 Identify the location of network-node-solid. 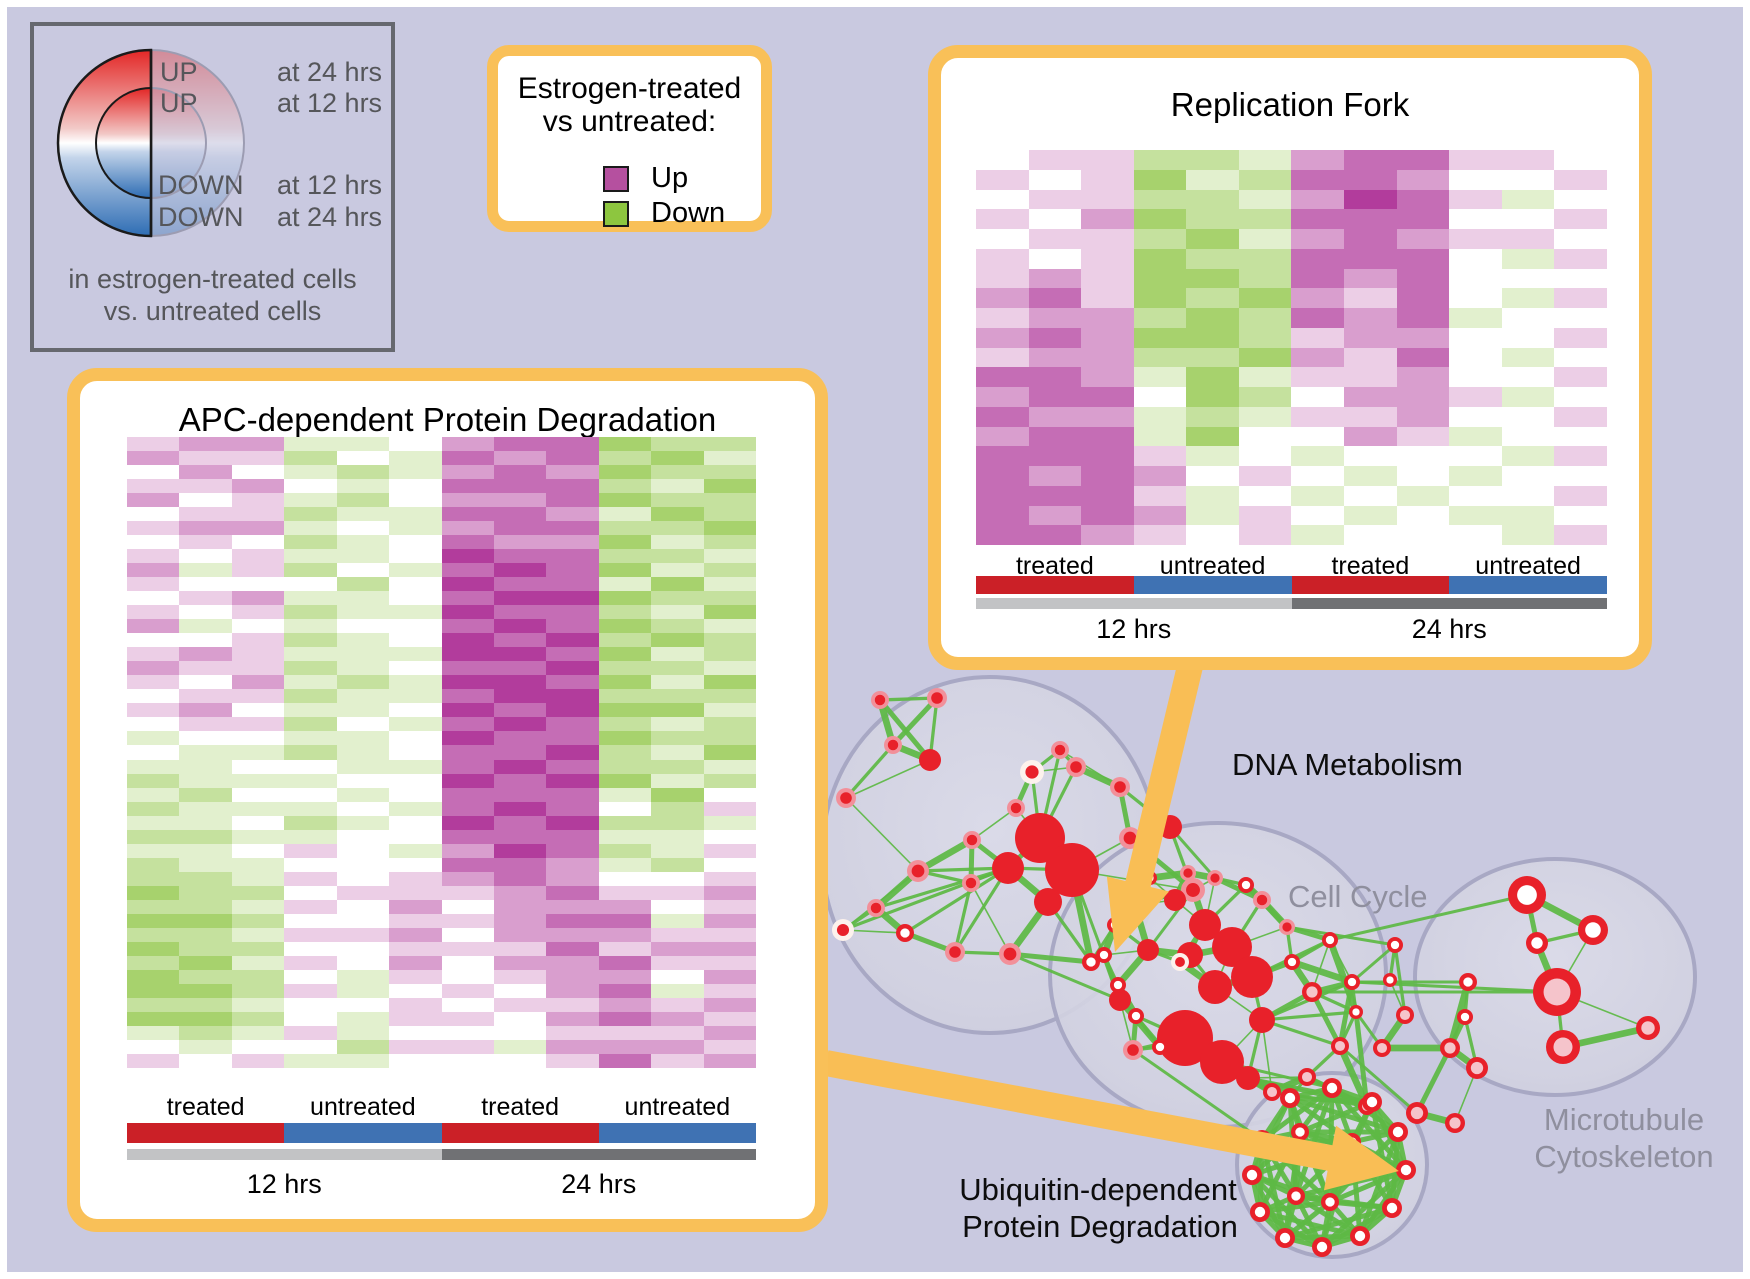
(1222, 1062).